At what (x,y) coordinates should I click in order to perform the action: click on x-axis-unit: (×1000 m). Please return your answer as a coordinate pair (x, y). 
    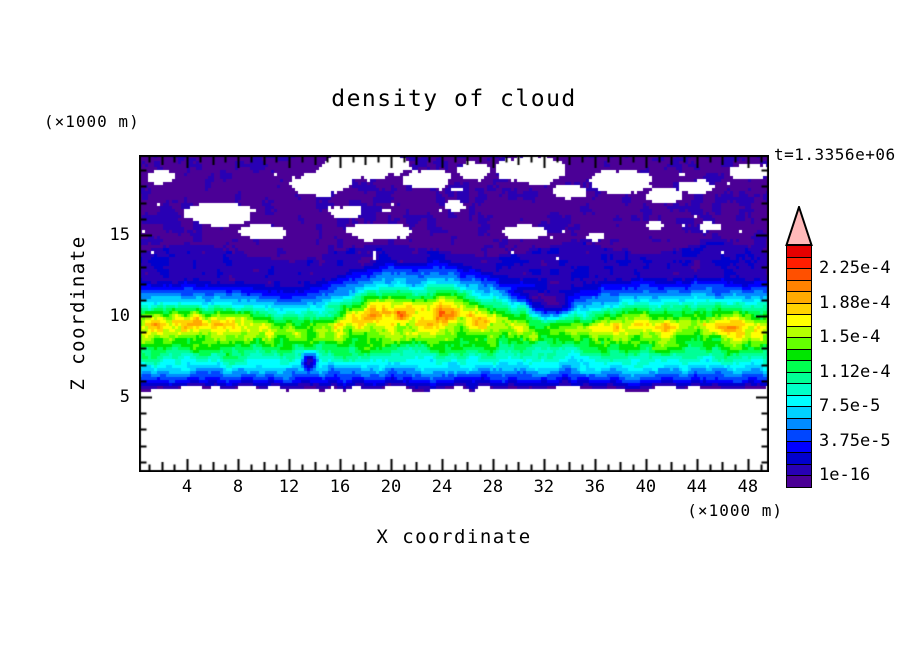
    Looking at the image, I should click on (735, 510).